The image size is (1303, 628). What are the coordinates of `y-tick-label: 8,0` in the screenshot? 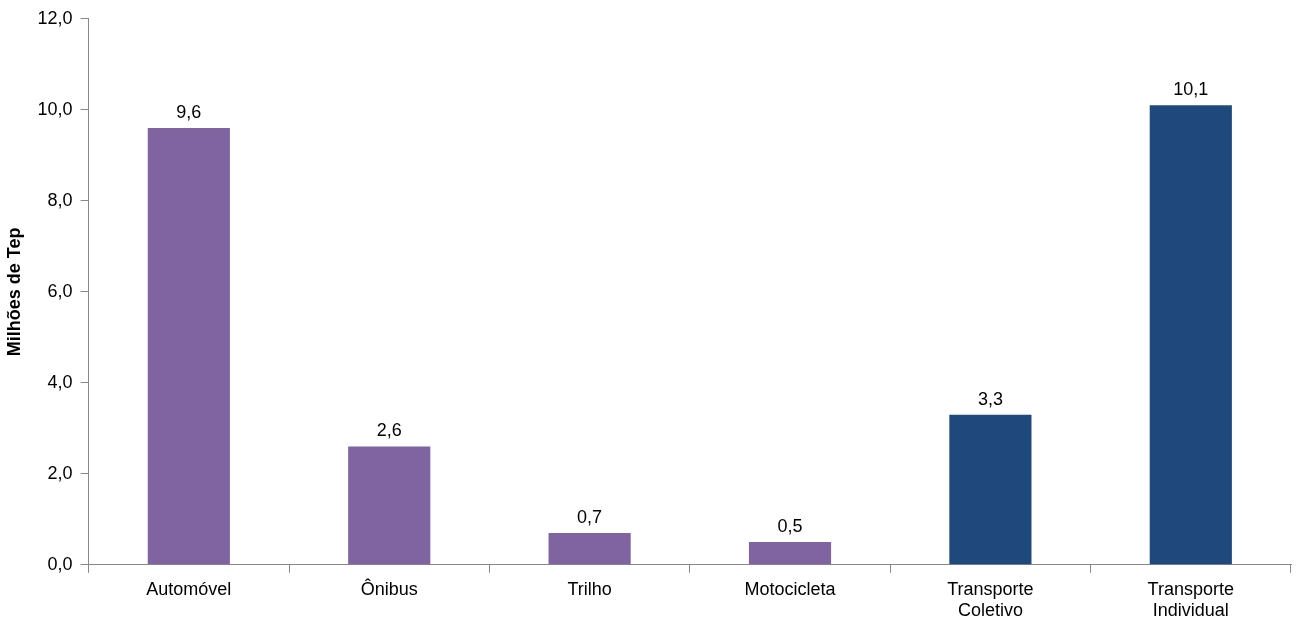 It's located at (60, 199).